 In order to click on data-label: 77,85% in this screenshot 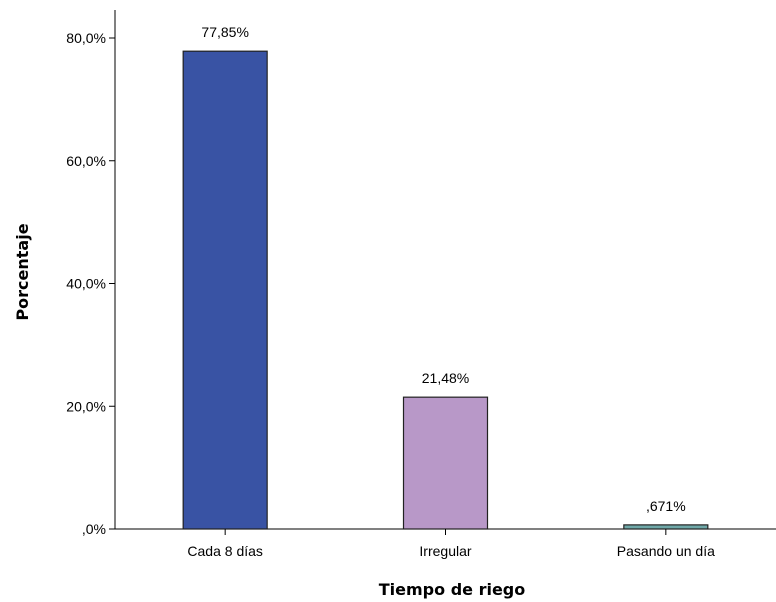, I will do `click(224, 32)`.